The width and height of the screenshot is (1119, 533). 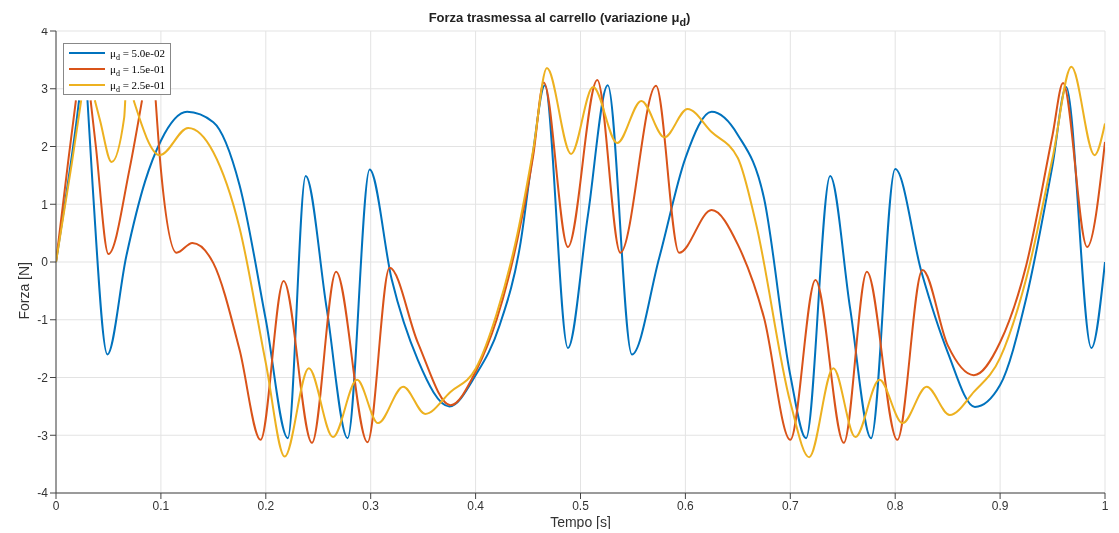 I want to click on y-tick-label: 2, so click(x=45, y=146).